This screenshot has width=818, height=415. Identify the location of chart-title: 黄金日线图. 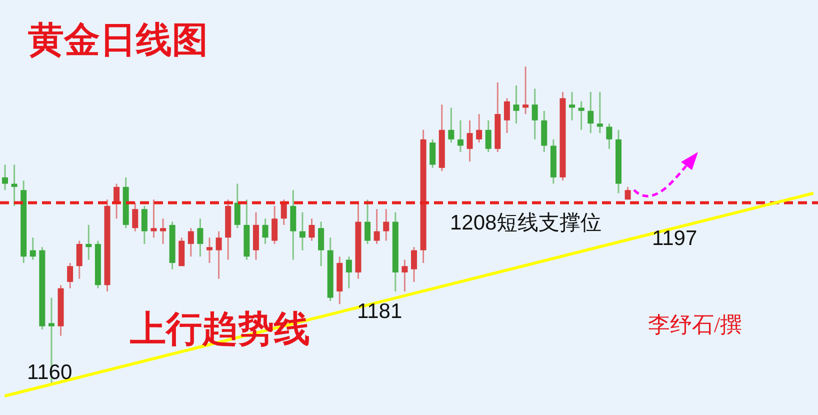
(118, 40).